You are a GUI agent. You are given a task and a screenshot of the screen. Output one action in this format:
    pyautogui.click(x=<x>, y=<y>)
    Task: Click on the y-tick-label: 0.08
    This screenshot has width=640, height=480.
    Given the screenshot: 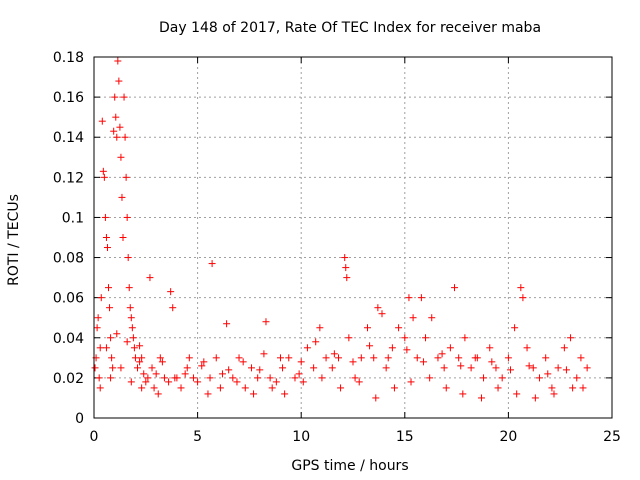 What is the action you would take?
    pyautogui.click(x=68, y=259)
    